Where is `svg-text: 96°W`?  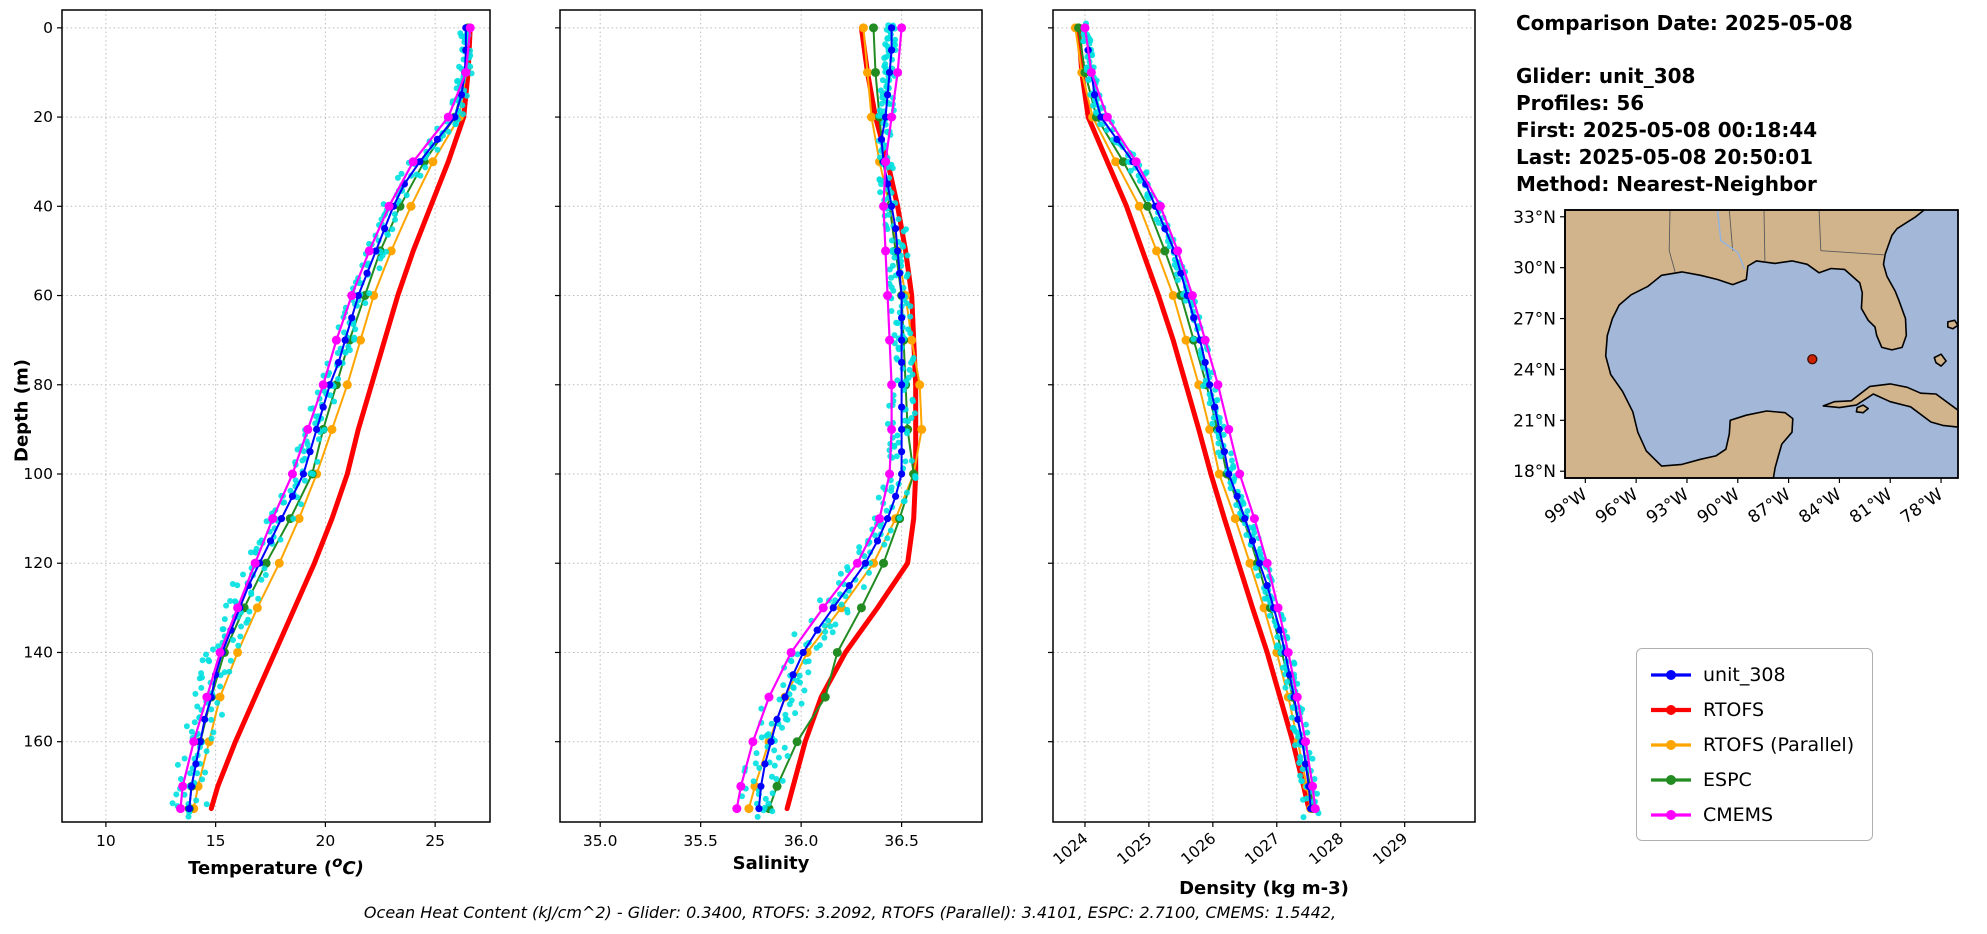
svg-text: 96°W is located at coordinates (1617, 506).